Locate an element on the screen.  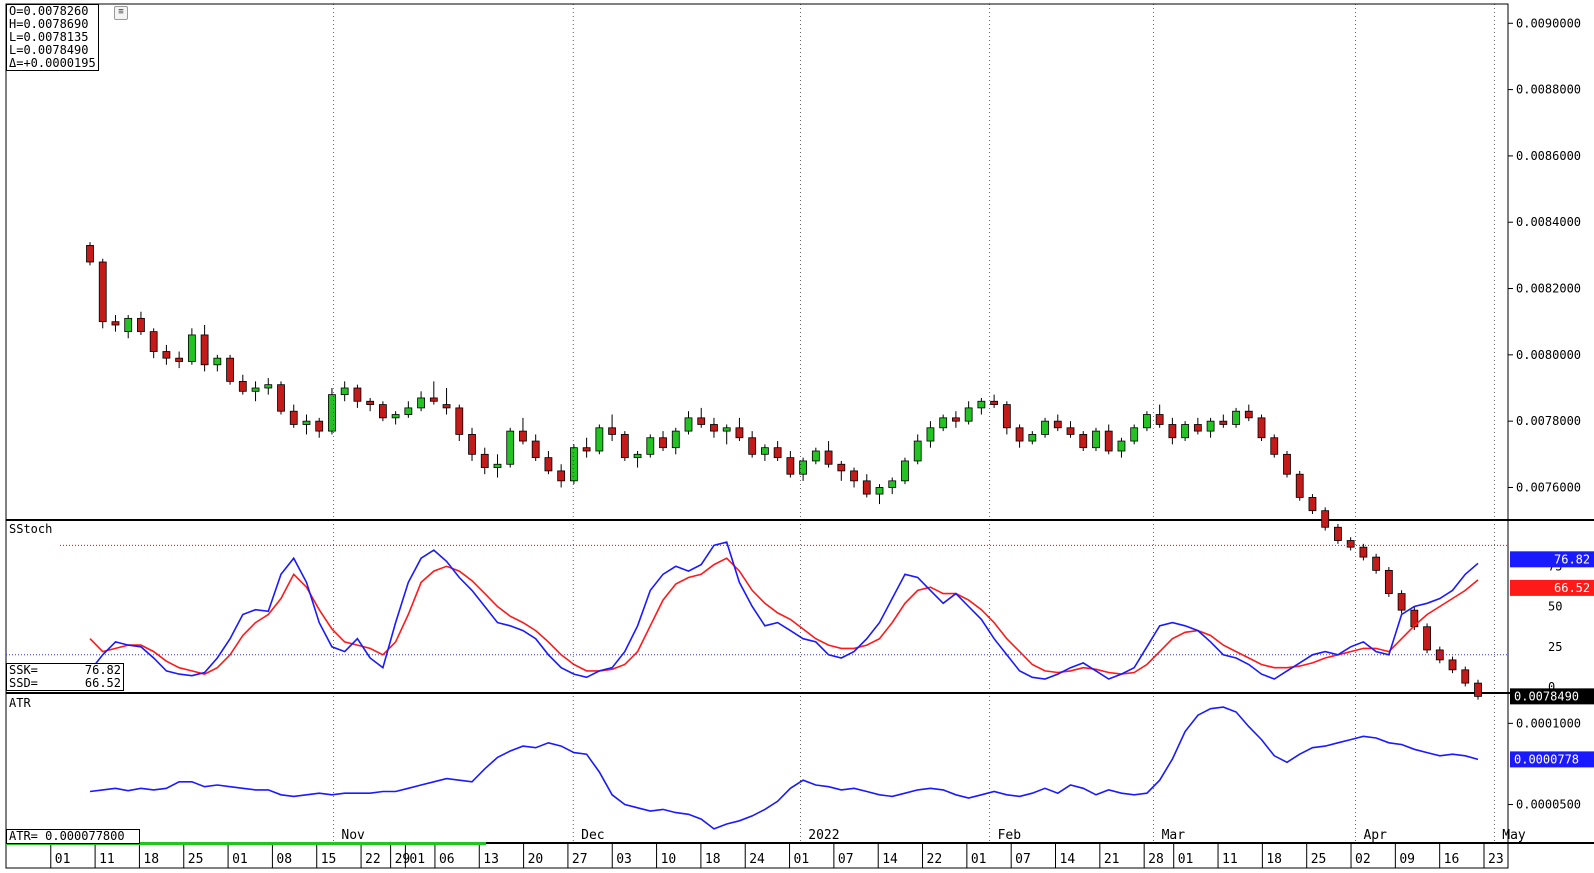
day-label: 11 is located at coordinates (107, 859).